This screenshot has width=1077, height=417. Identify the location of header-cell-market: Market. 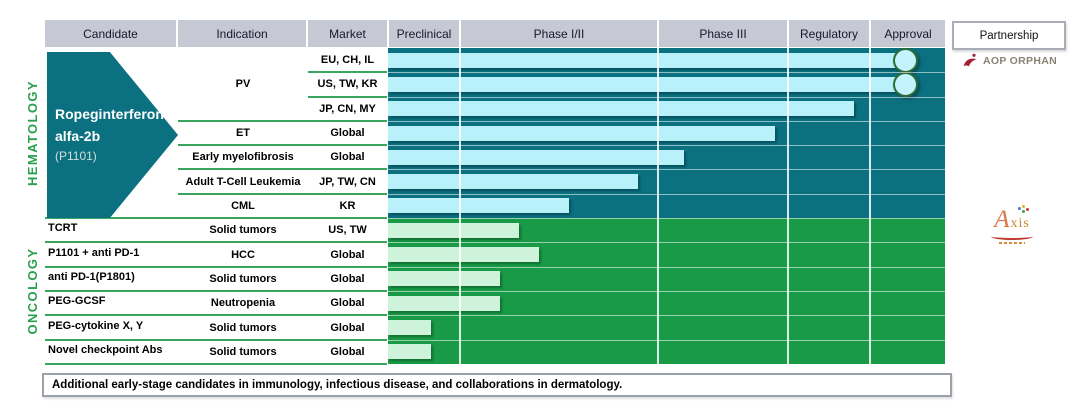
(347, 33).